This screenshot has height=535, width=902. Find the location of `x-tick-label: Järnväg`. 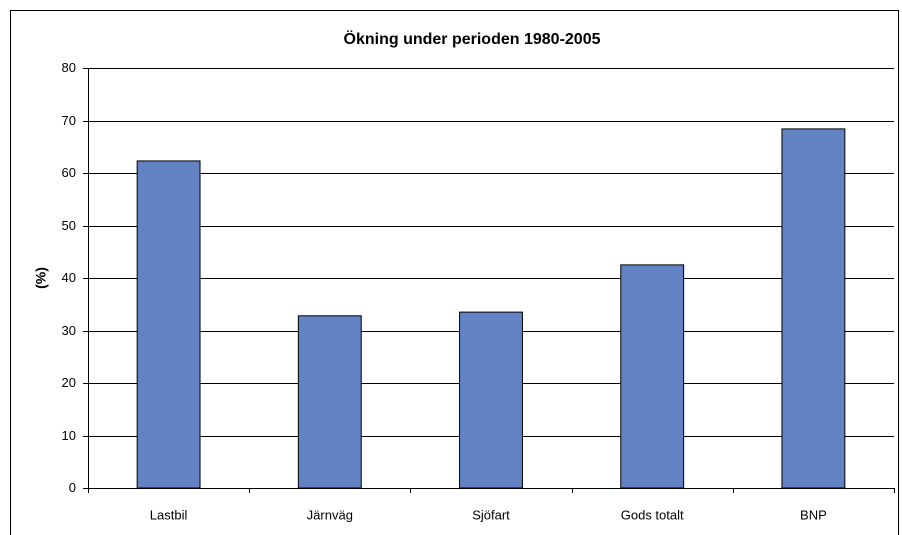

x-tick-label: Järnväg is located at coordinates (330, 514).